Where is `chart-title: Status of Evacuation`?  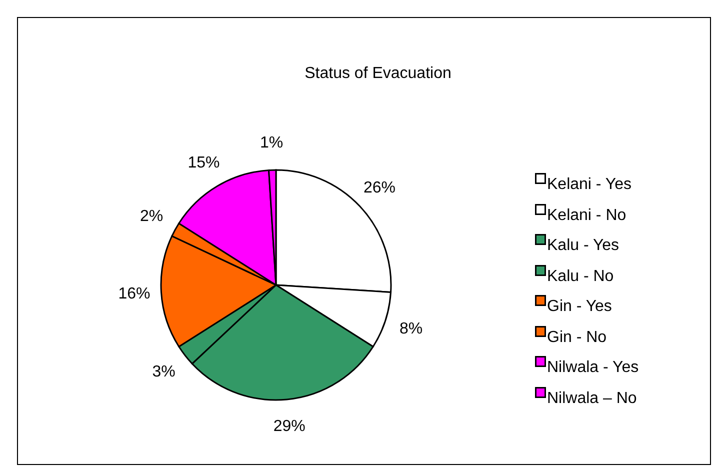
chart-title: Status of Evacuation is located at coordinates (378, 74).